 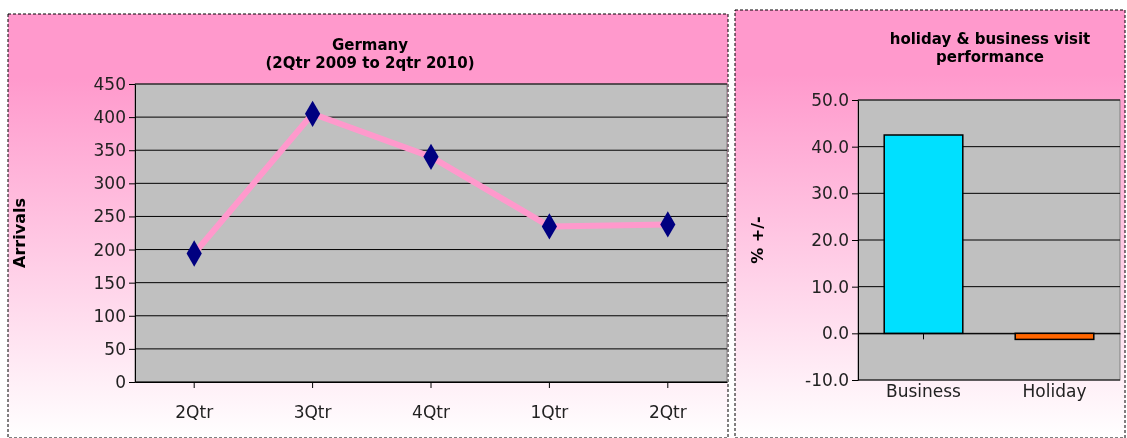 What do you see at coordinates (370, 54) in the screenshot?
I see `chart-title: Germany (2Qtr 2009 to 2qtr 2010)` at bounding box center [370, 54].